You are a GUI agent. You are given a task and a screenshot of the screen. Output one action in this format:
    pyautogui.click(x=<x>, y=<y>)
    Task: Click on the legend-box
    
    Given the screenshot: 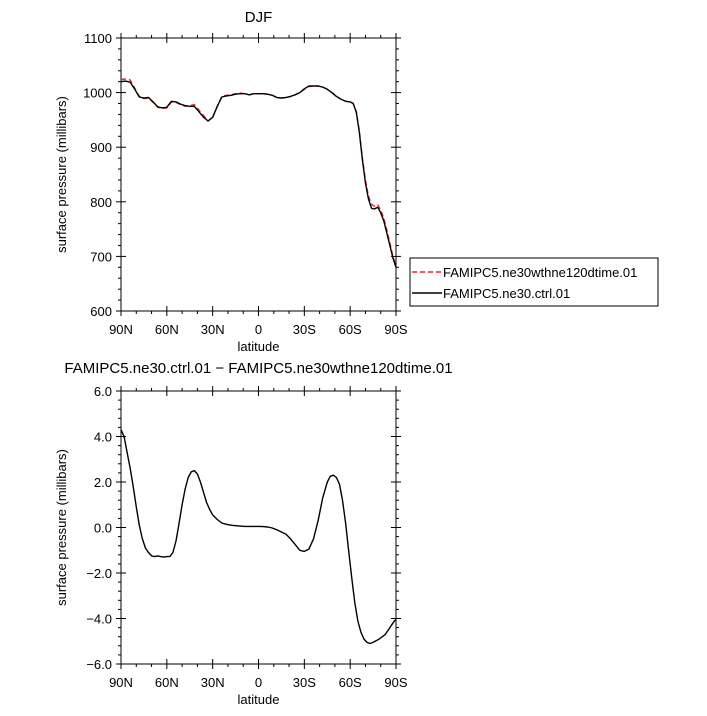 What is the action you would take?
    pyautogui.click(x=534, y=282)
    